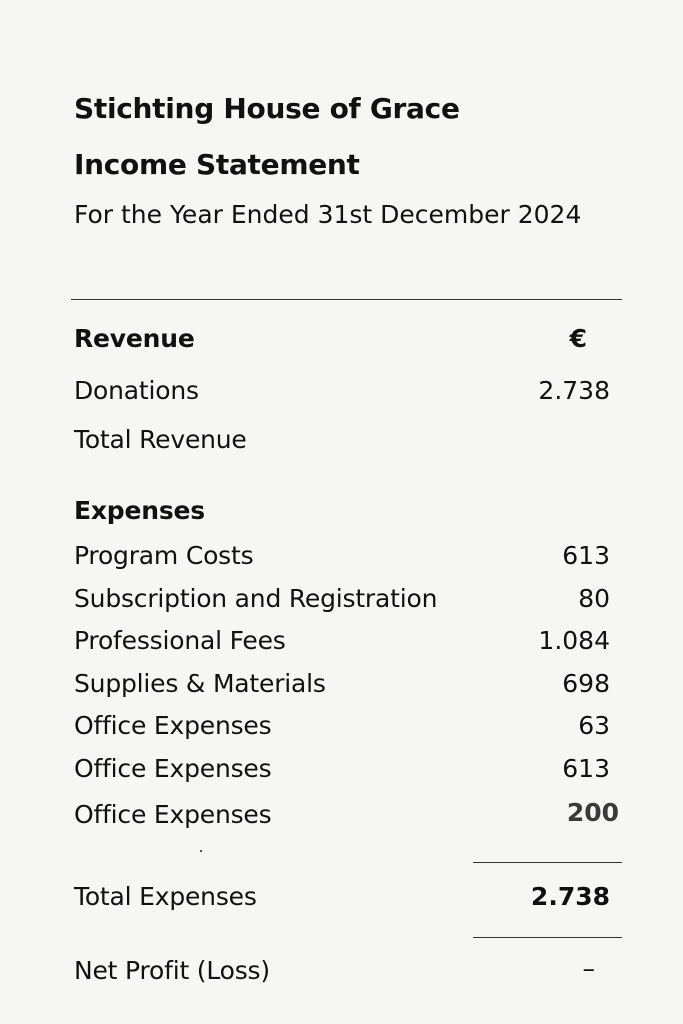  What do you see at coordinates (547, 937) in the screenshot?
I see `total-expenses-bottom-rule` at bounding box center [547, 937].